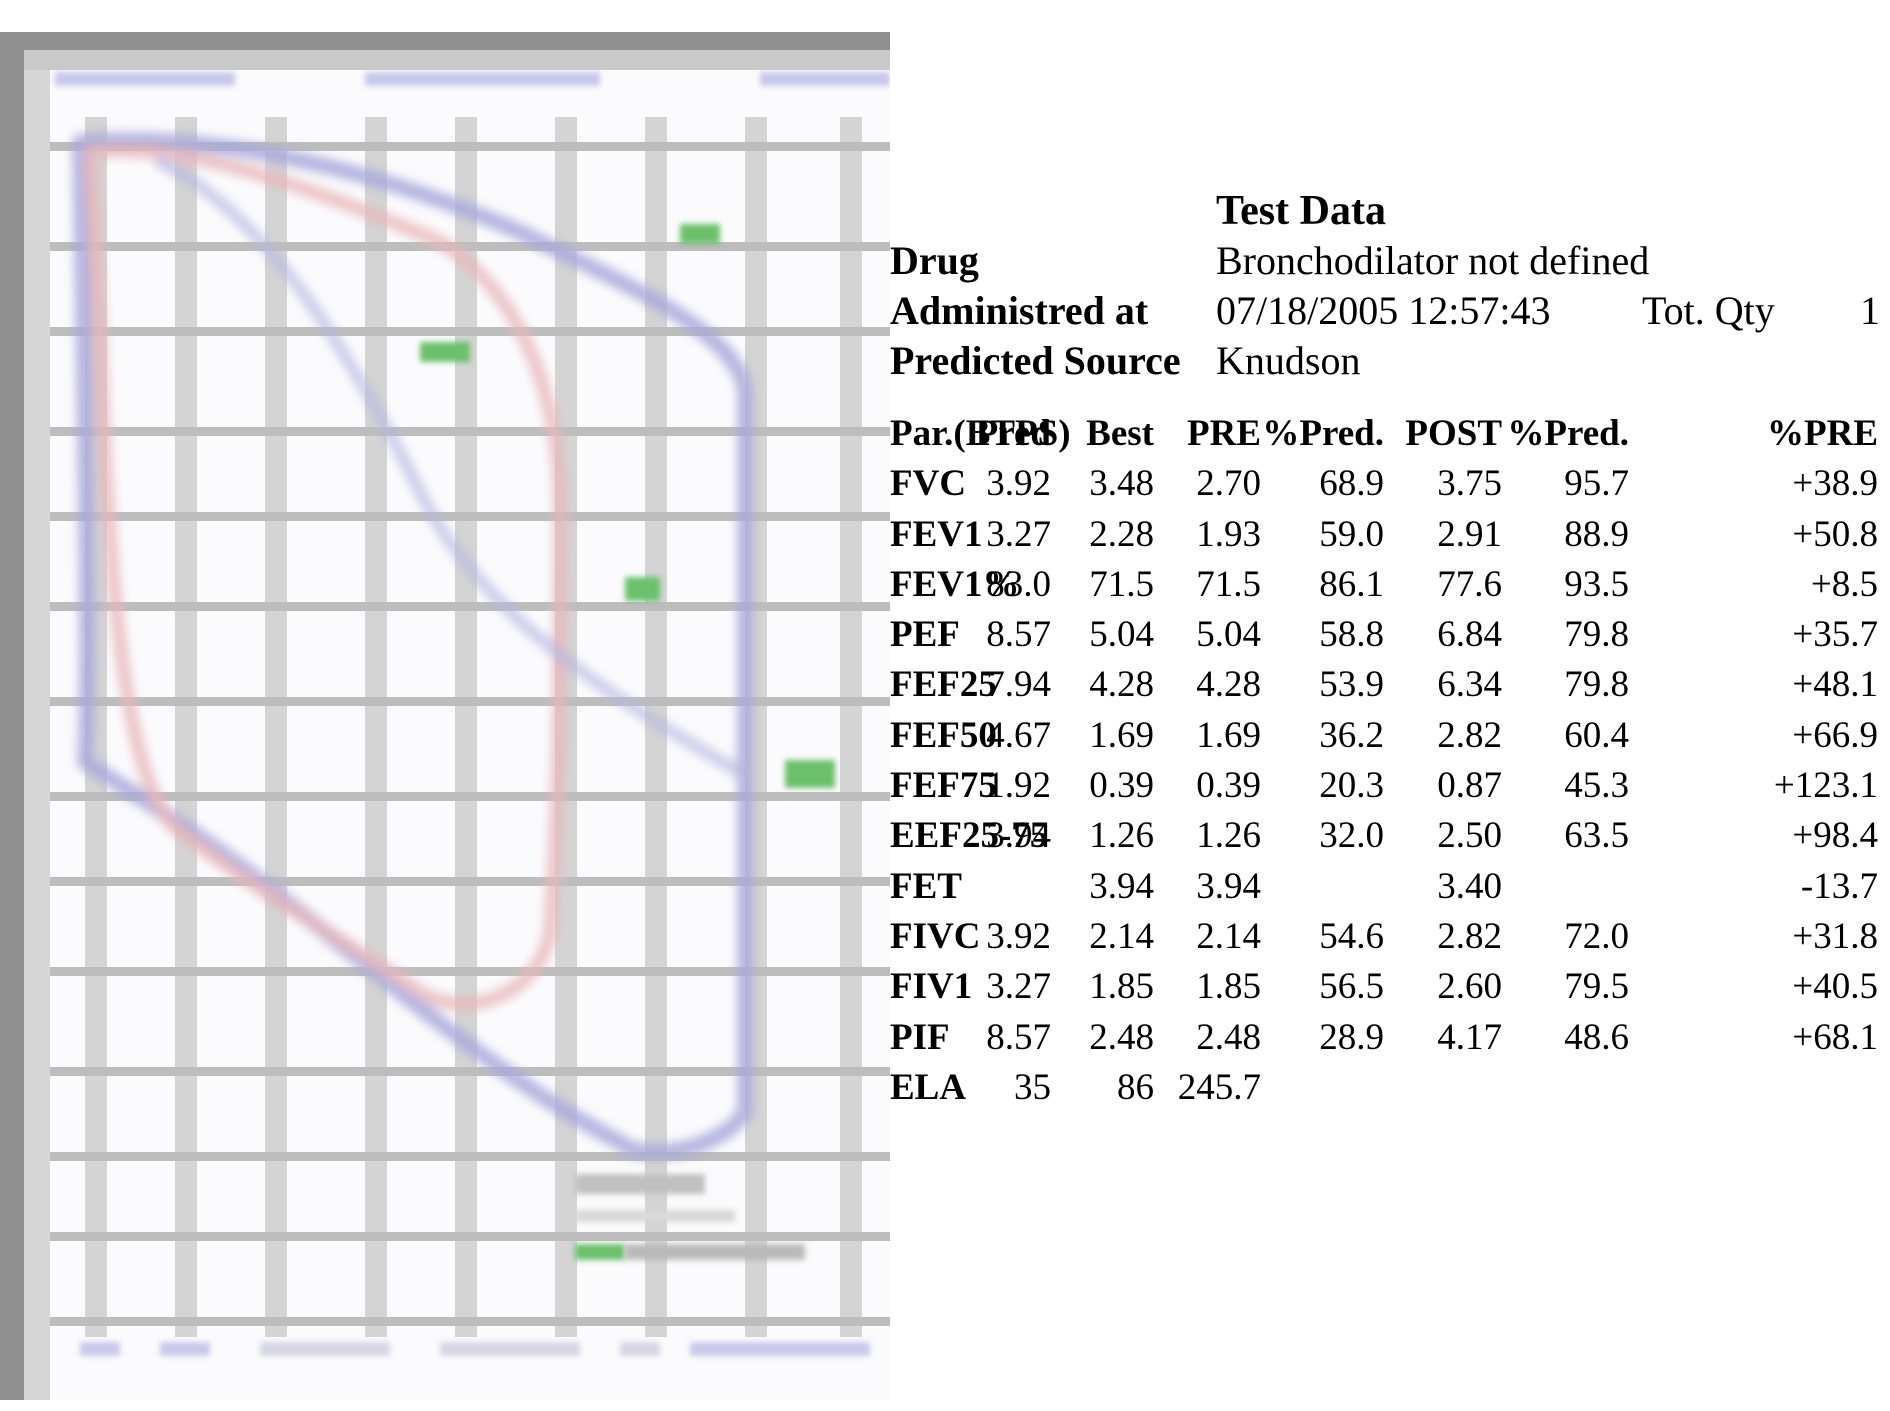  I want to click on table-row: PEF 8.57 5.04 5.04 58.8 6.84 79.8 +35.7, so click(1385, 635).